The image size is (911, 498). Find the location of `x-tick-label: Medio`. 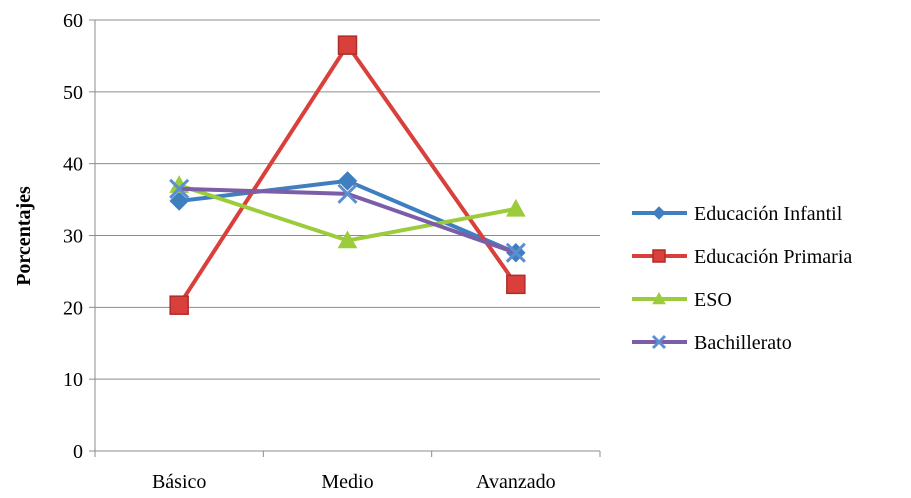

x-tick-label: Medio is located at coordinates (347, 482).